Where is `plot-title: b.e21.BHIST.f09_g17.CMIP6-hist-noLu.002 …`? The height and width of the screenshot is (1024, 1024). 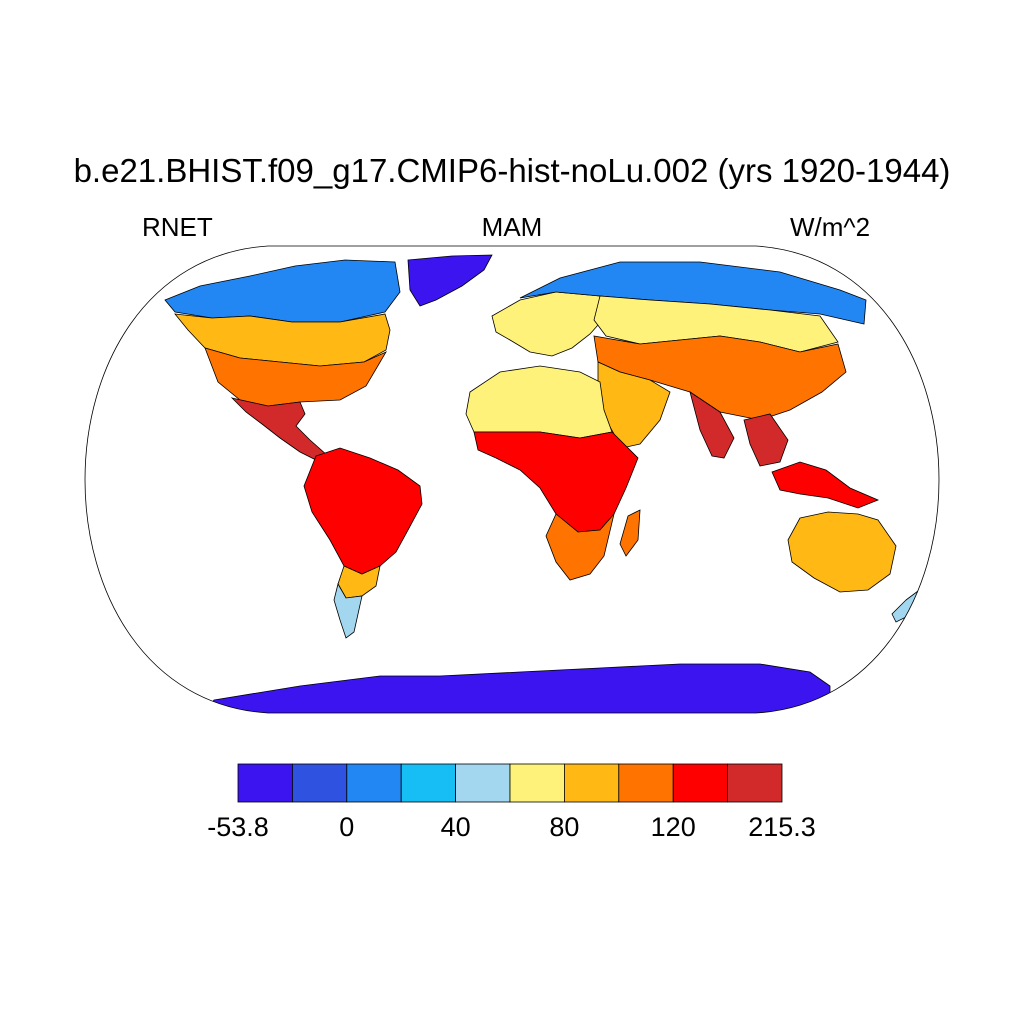 plot-title: b.e21.BHIST.f09_g17.CMIP6-hist-noLu.002 … is located at coordinates (512, 170).